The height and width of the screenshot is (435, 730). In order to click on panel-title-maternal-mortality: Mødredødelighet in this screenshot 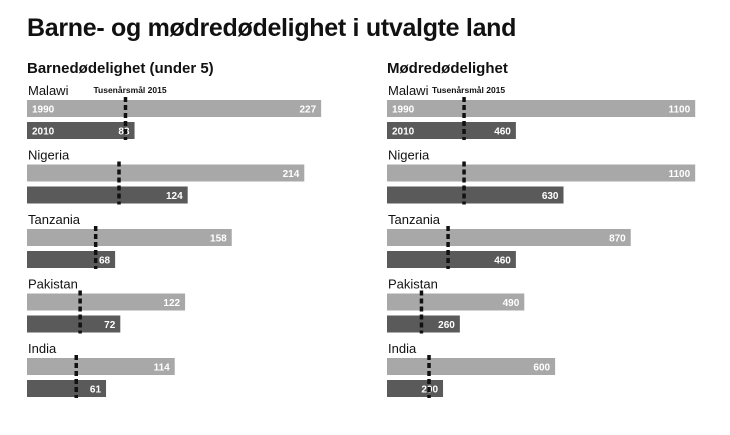, I will do `click(447, 68)`.